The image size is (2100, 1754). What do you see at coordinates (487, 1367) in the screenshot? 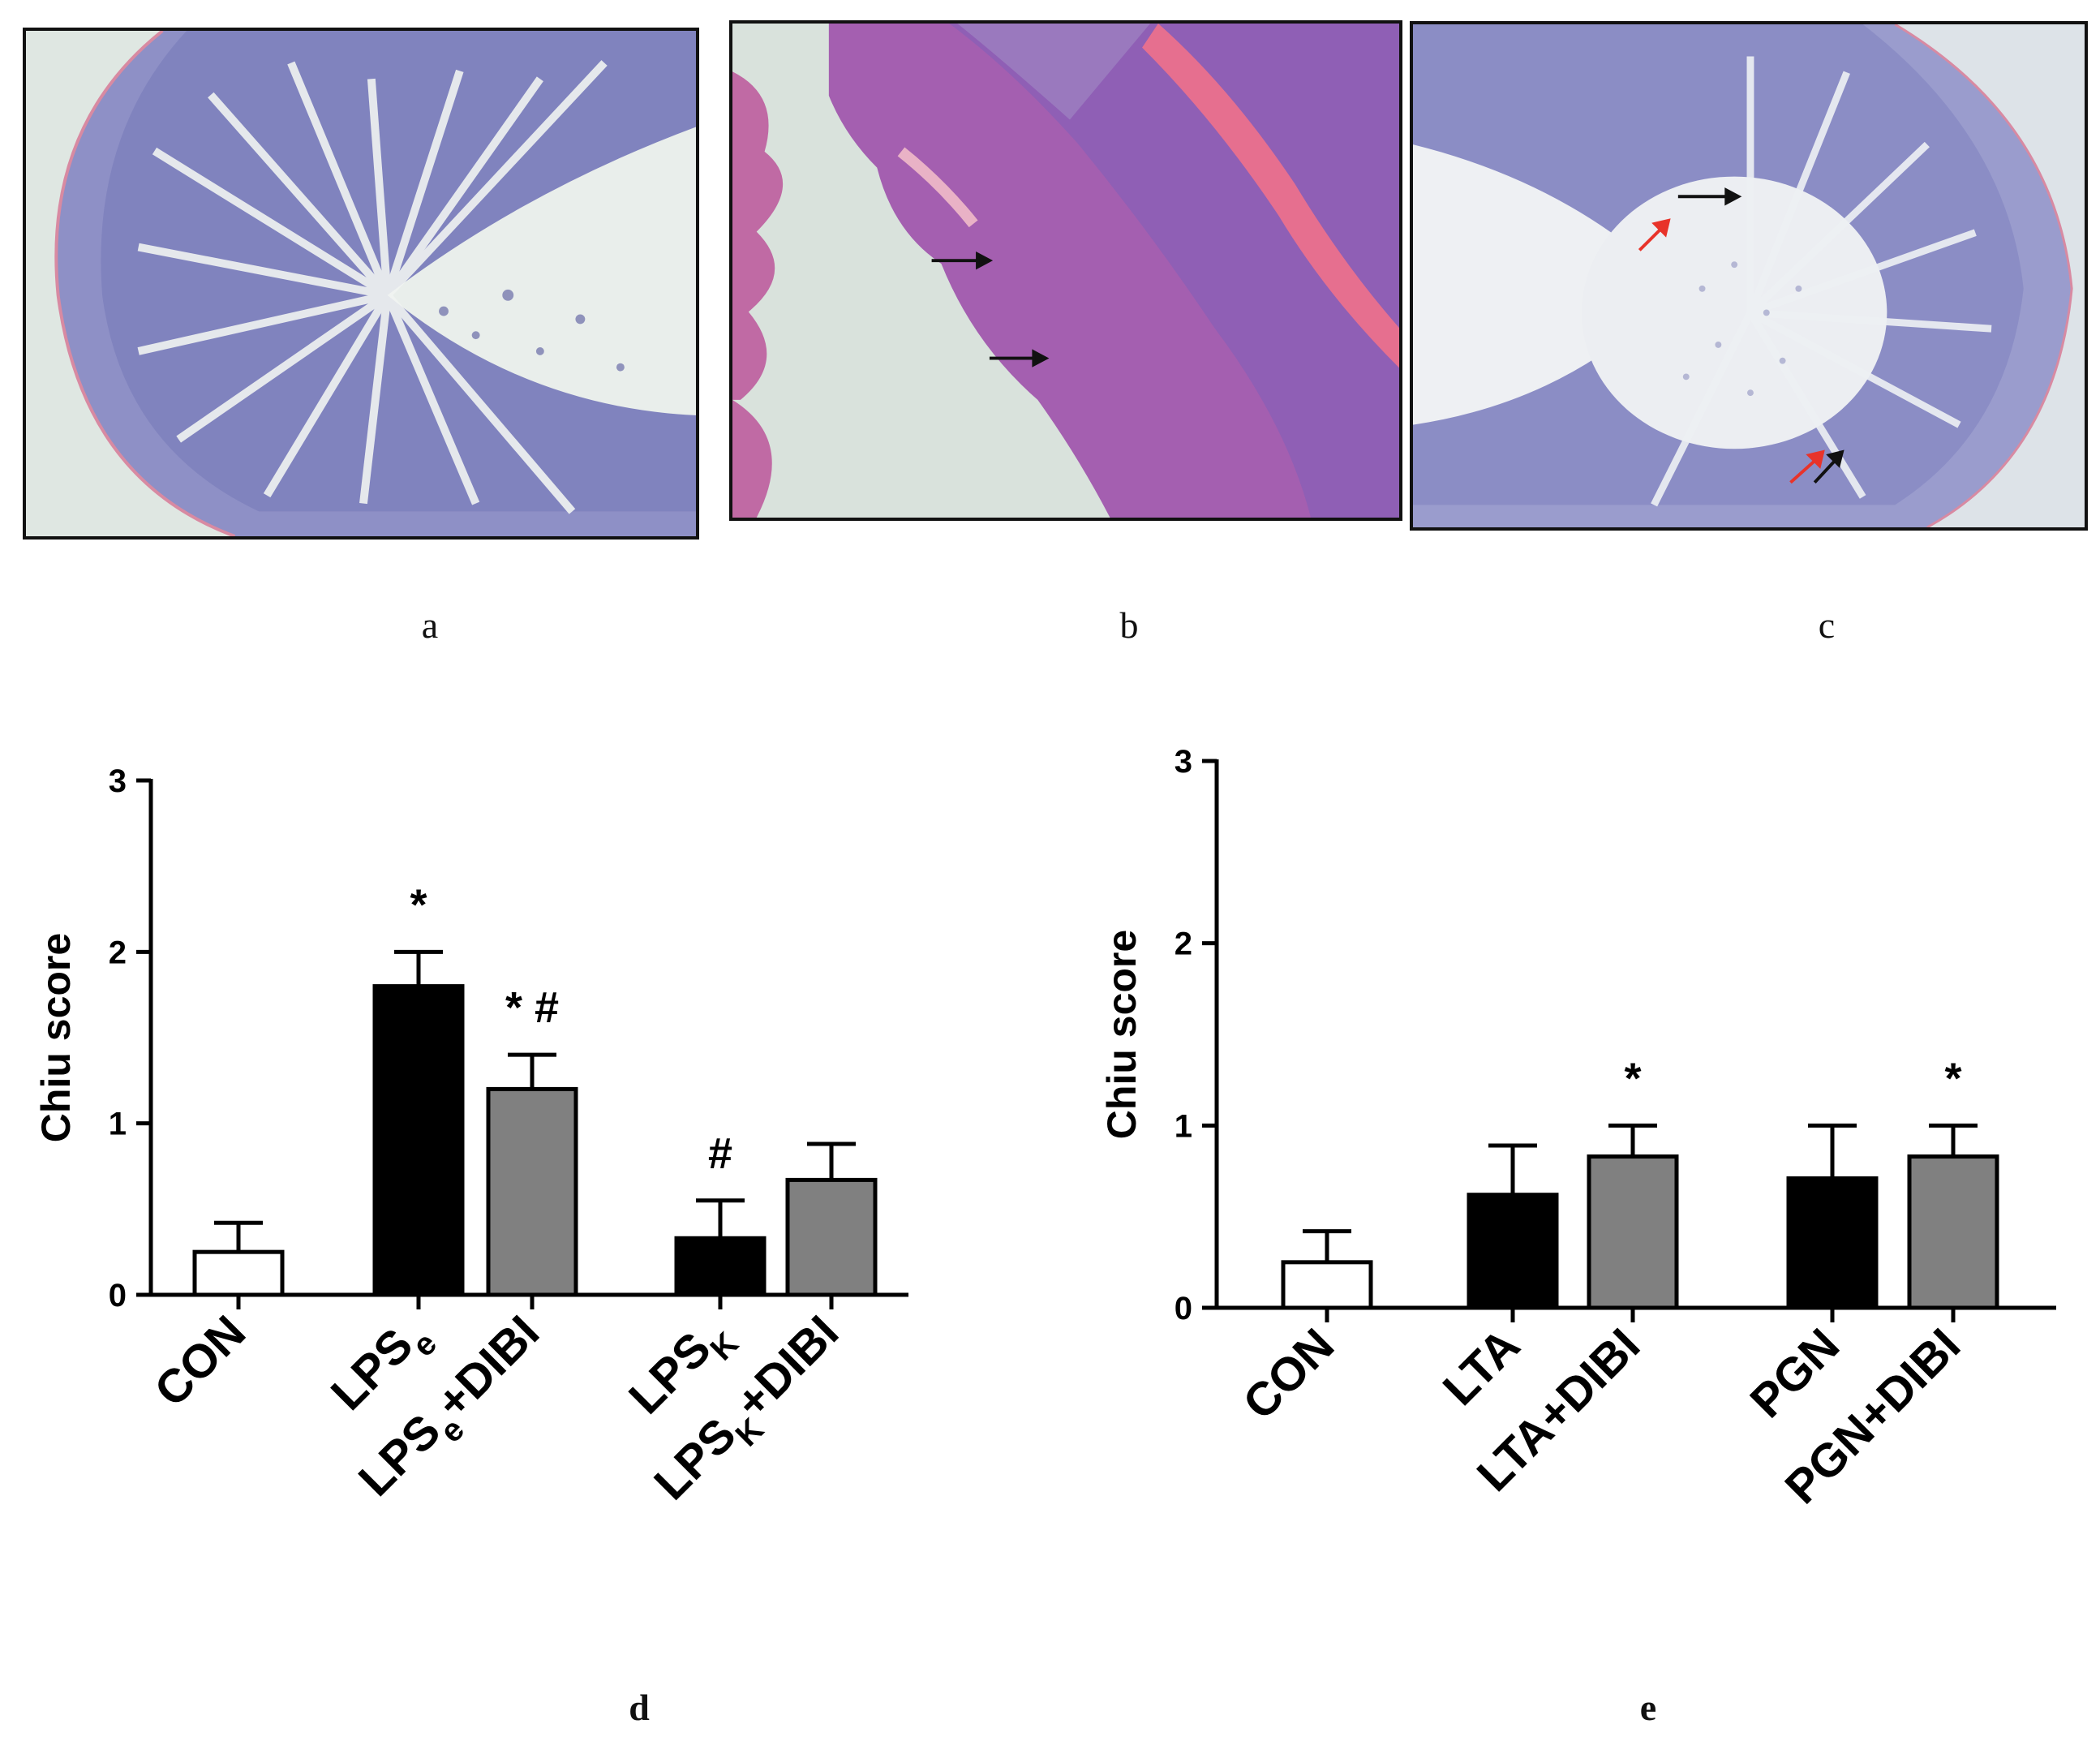
I see `chart-d-category-suffix-2: +DIBI` at bounding box center [487, 1367].